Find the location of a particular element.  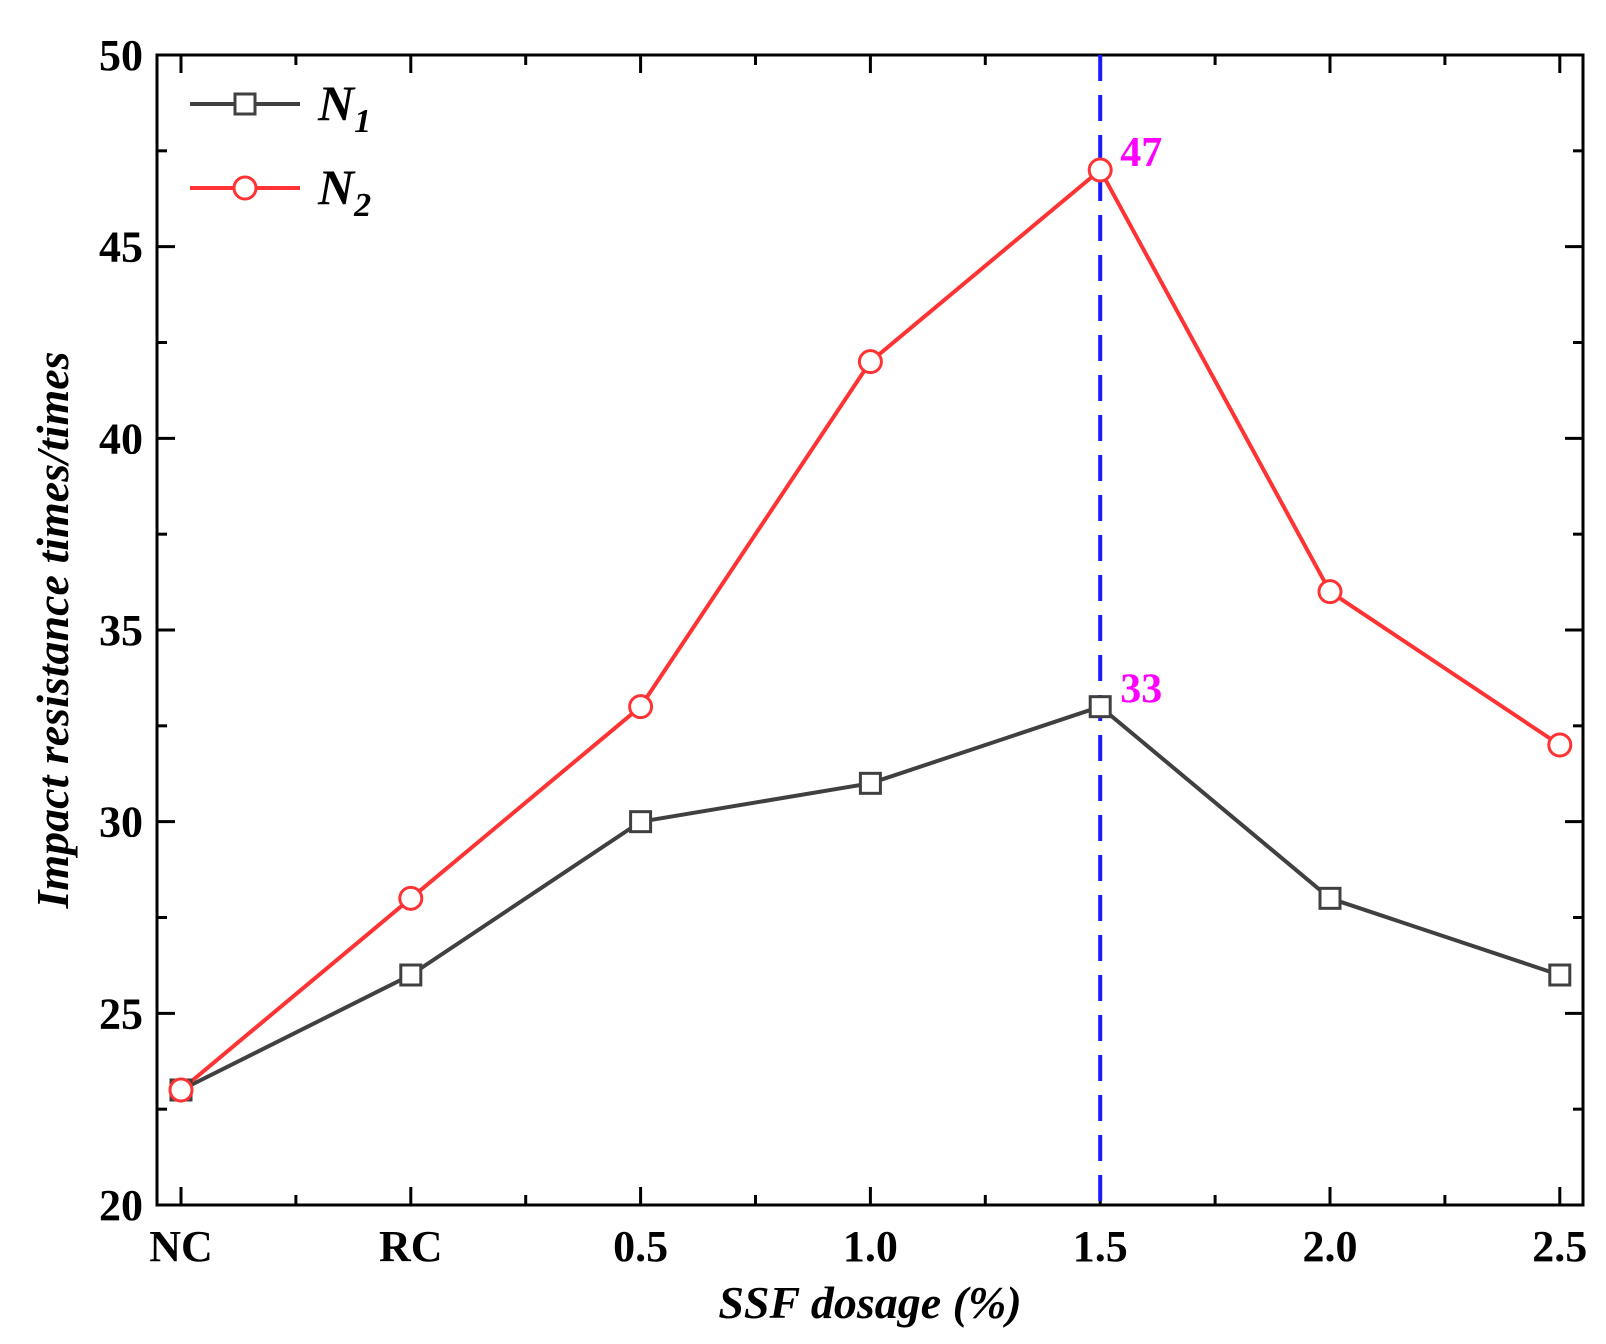

legend-label: N1 is located at coordinates (344, 107).